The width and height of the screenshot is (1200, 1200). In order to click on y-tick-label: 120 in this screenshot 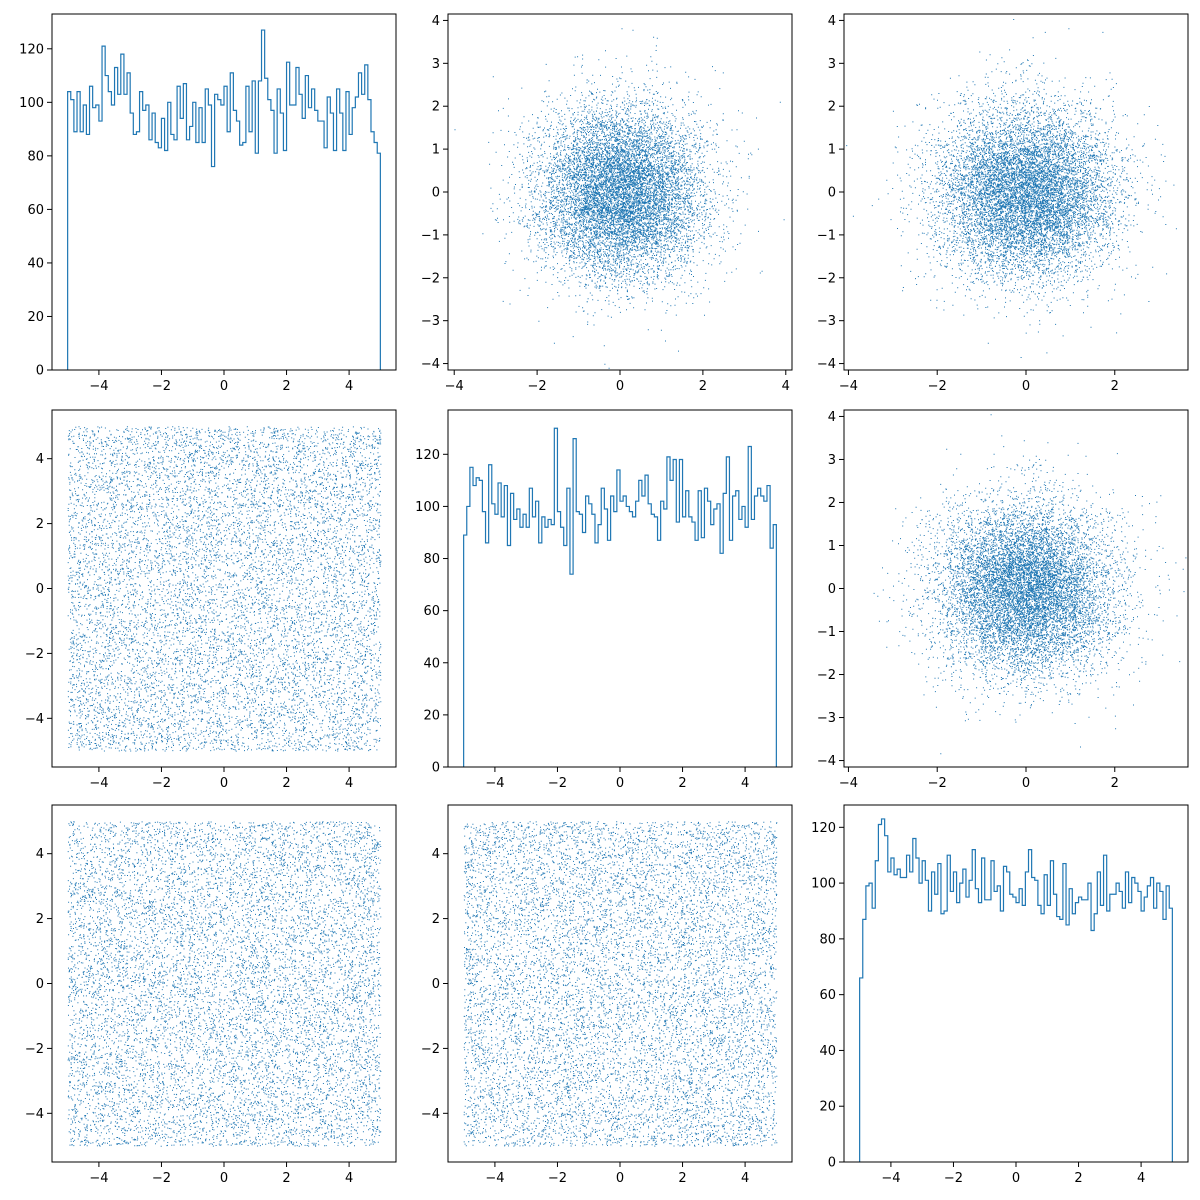, I will do `click(427, 455)`.